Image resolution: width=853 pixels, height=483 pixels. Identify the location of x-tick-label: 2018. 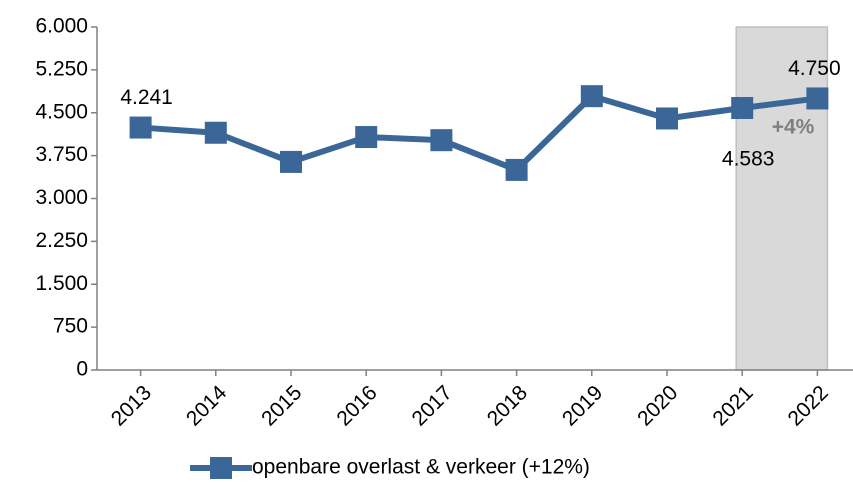
(507, 405).